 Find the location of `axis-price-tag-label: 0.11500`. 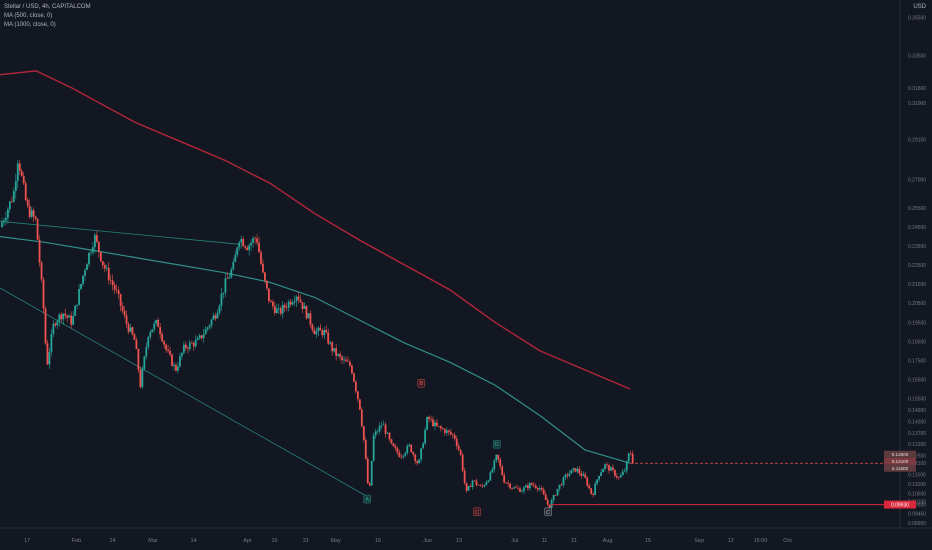

axis-price-tag-label: 0.11500 is located at coordinates (900, 468).